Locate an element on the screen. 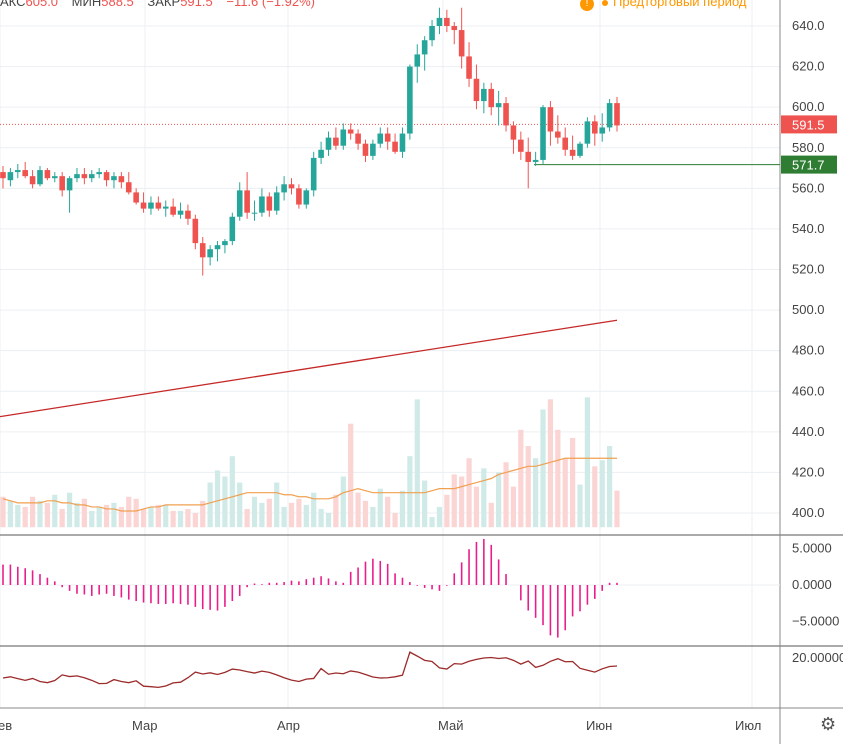 The width and height of the screenshot is (843, 744). level-tag is located at coordinates (809, 164).